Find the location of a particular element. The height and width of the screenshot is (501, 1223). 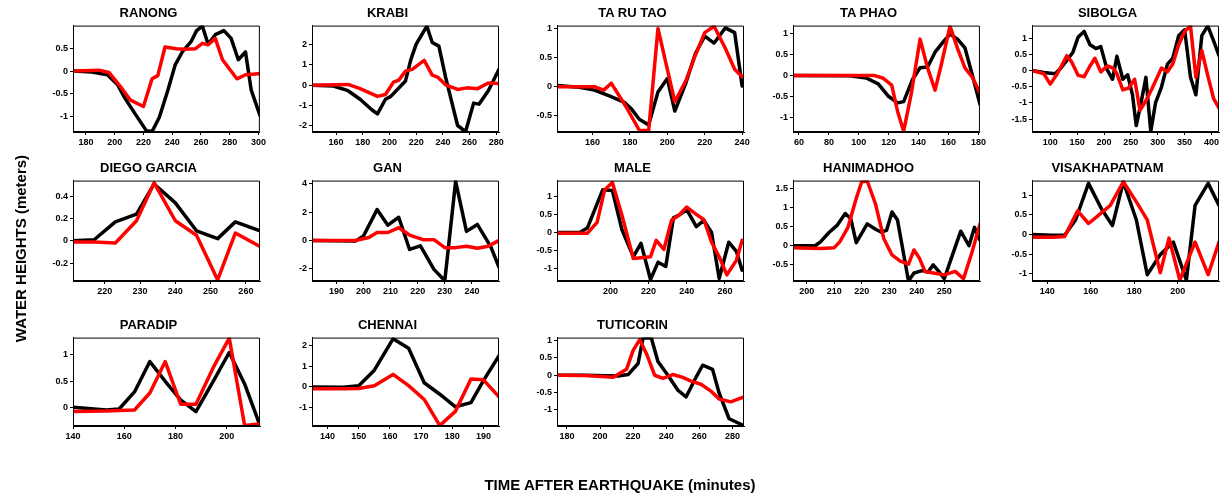

chart-title: MALE is located at coordinates (633, 168).